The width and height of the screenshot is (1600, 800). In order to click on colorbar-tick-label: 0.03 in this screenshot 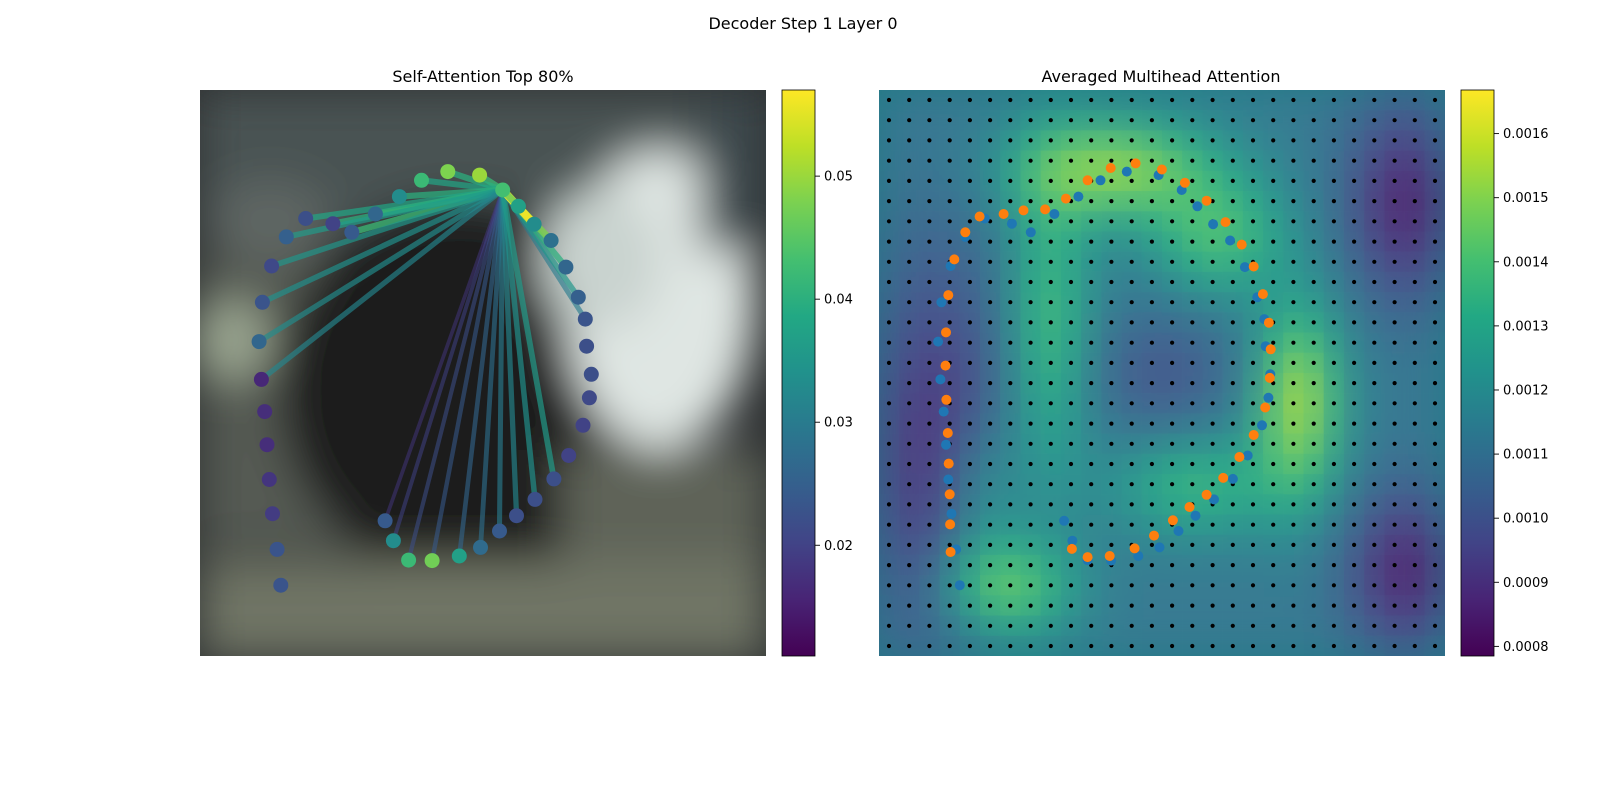, I will do `click(838, 423)`.